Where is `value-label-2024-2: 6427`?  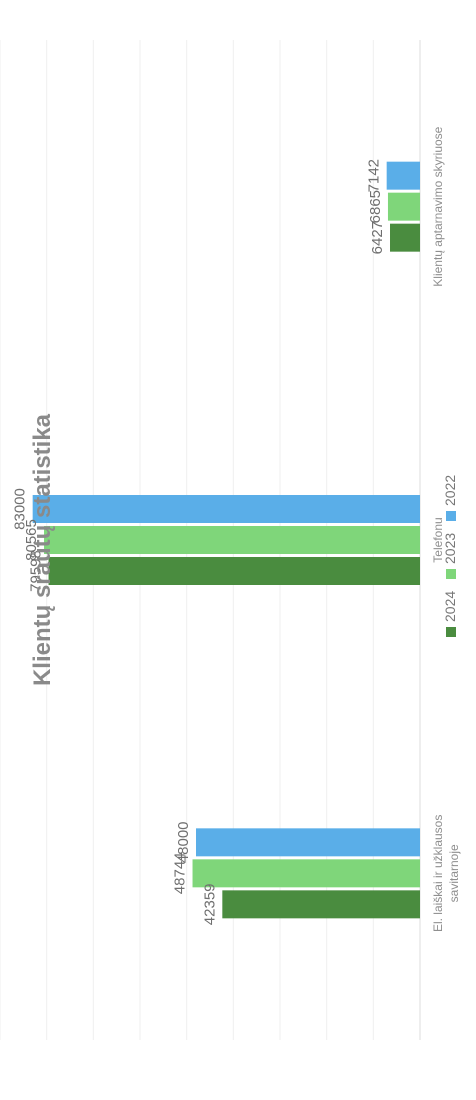 value-label-2024-2: 6427 is located at coordinates (377, 237).